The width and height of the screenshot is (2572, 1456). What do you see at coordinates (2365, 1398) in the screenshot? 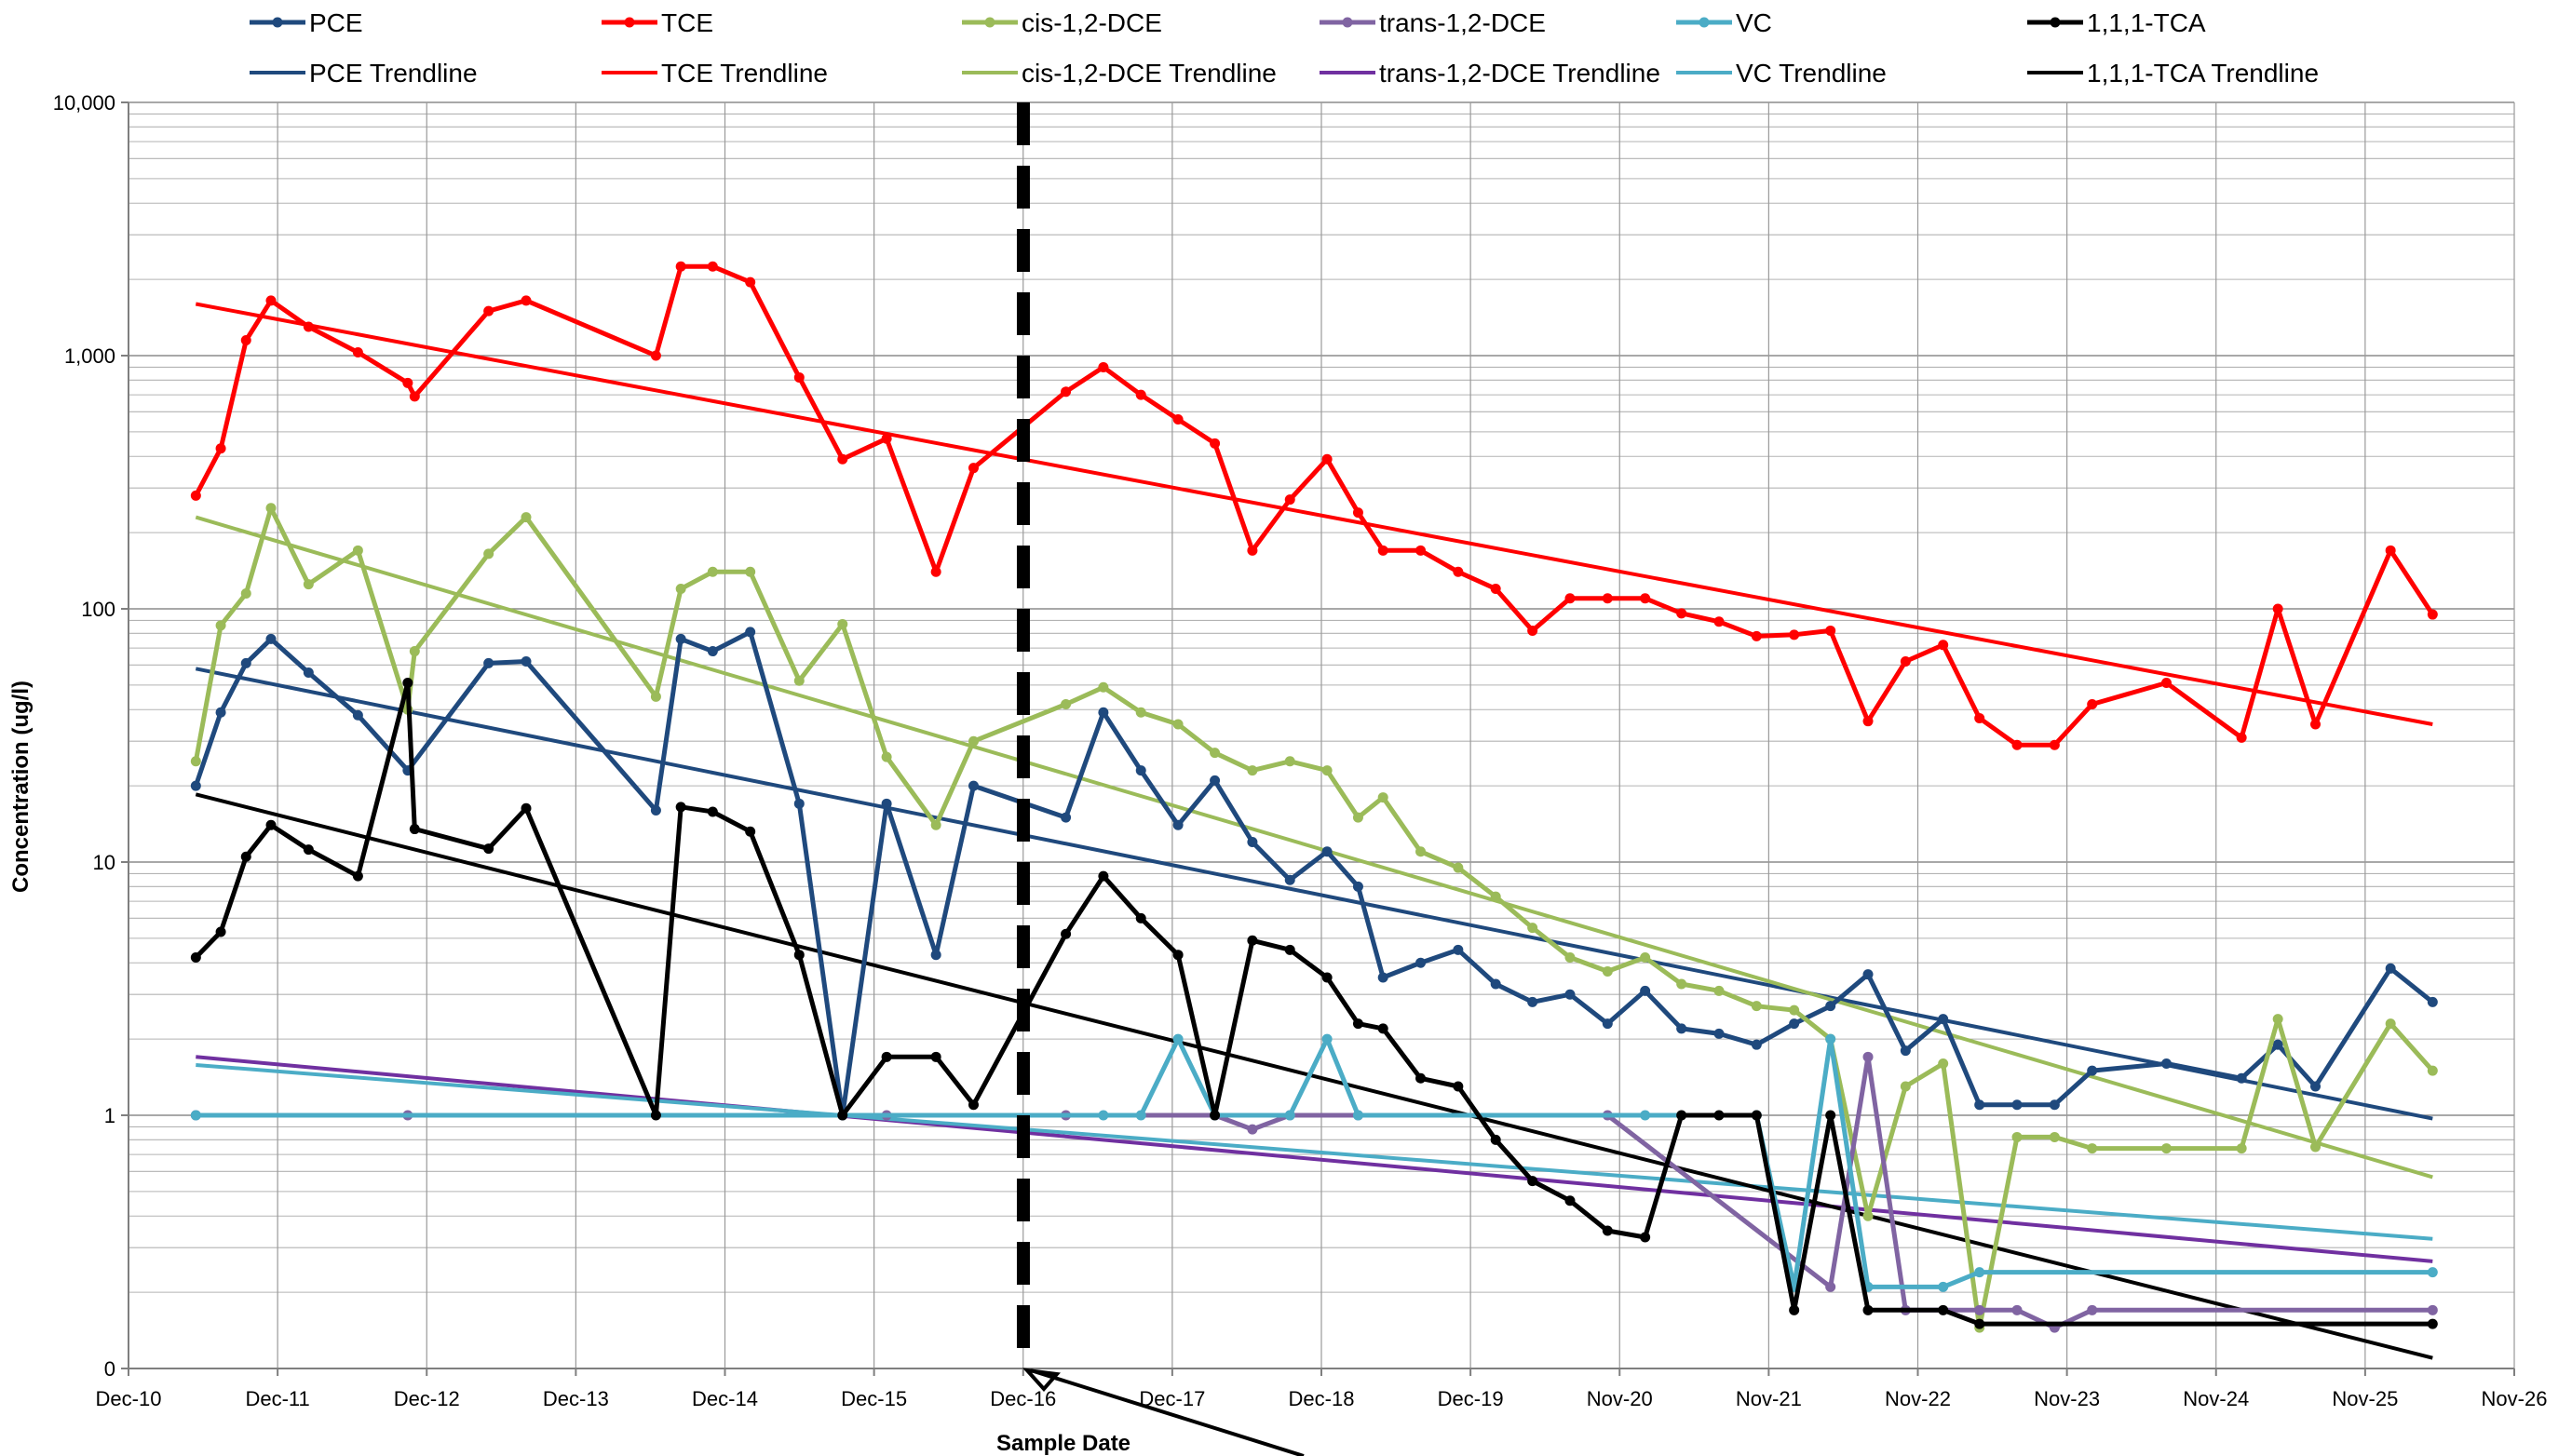
I see `x-tick-label: Nov-25` at bounding box center [2365, 1398].